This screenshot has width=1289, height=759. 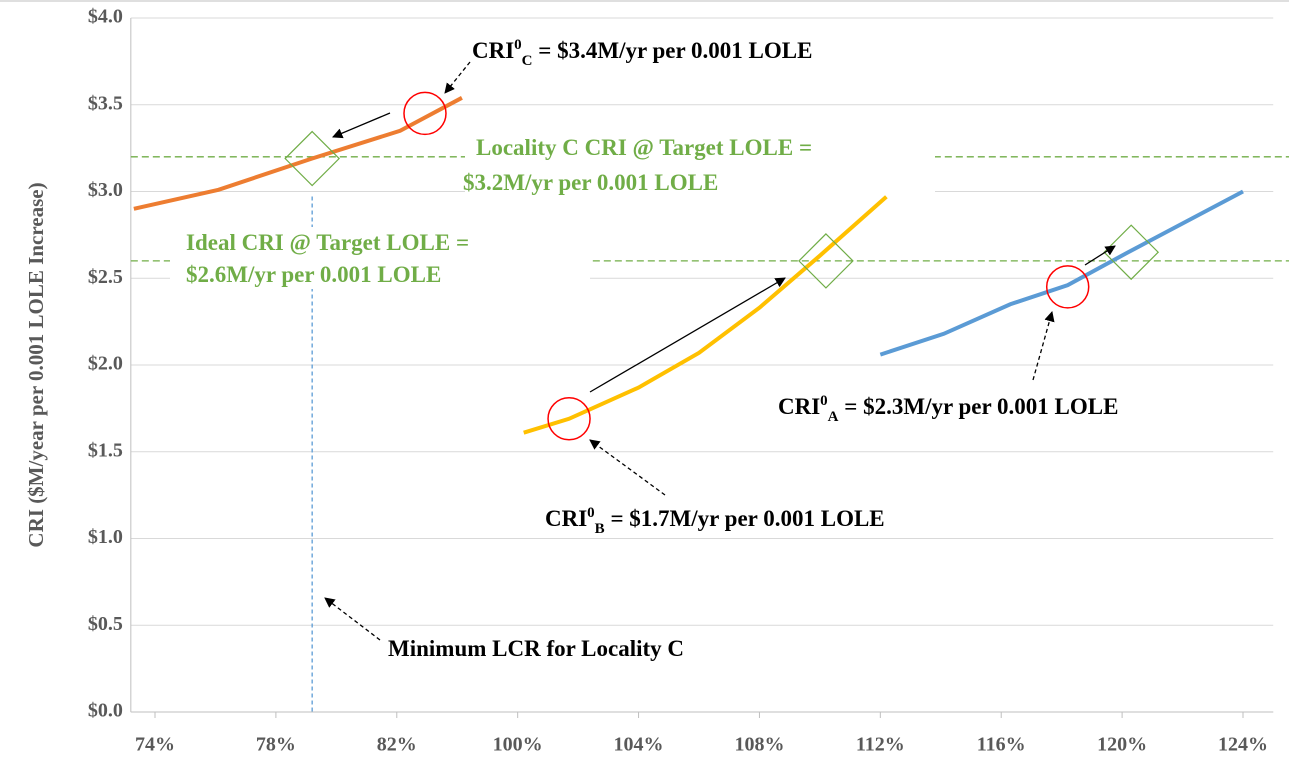 I want to click on reference-label: $3.2M/yr per 0.001 LOLE, so click(x=590, y=182).